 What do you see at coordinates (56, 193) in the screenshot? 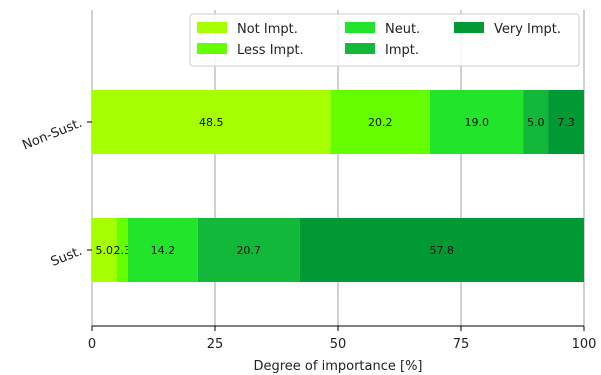
I see `category-labels: Non-Sust. Sust.` at bounding box center [56, 193].